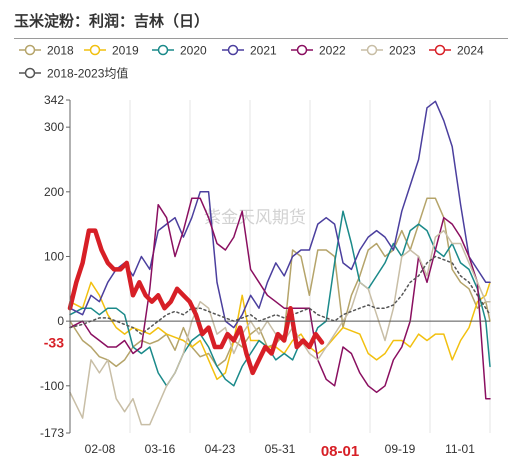  I want to click on legend-item-2019: 2019, so click(111, 51).